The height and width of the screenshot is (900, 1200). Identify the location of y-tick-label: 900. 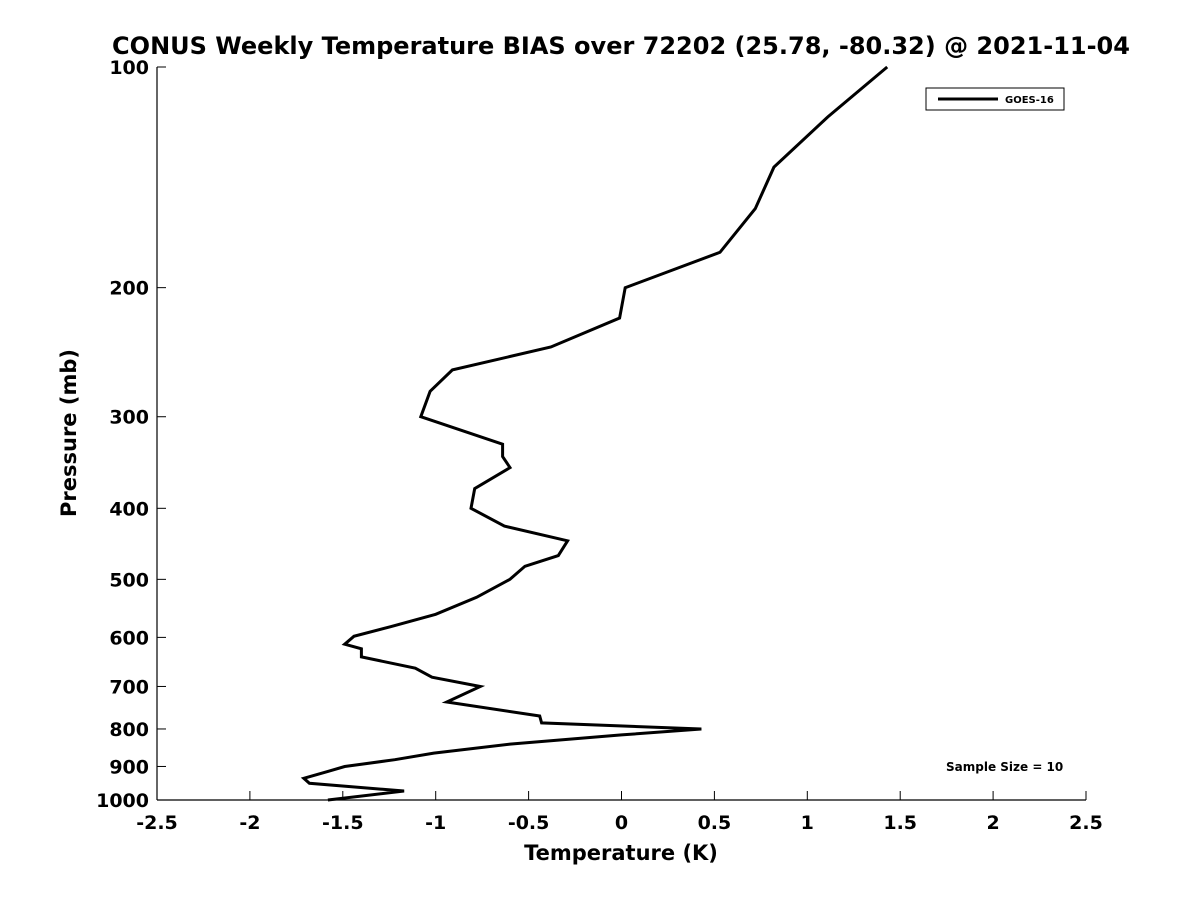
(129, 767).